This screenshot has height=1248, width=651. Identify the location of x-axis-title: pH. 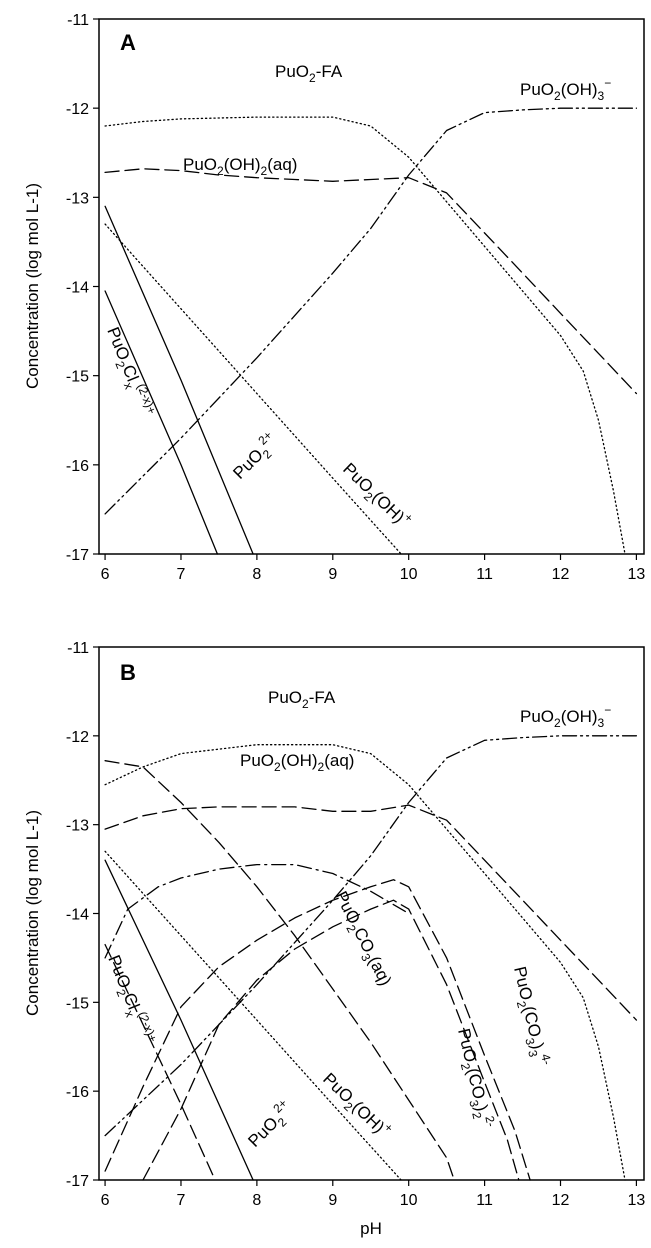
(371, 1228).